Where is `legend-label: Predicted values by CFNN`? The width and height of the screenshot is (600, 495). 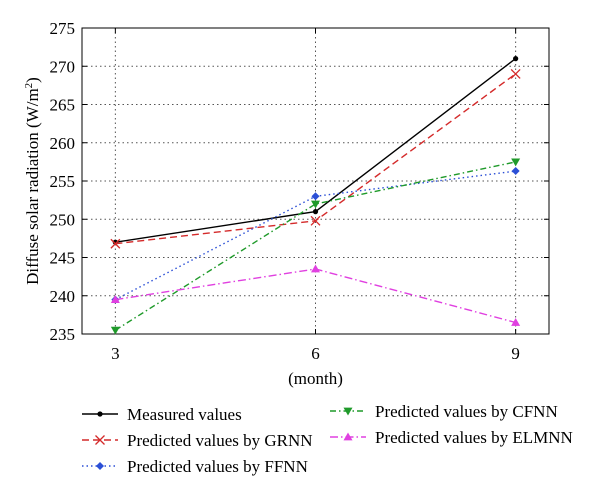
legend-label: Predicted values by CFNN is located at coordinates (466, 411).